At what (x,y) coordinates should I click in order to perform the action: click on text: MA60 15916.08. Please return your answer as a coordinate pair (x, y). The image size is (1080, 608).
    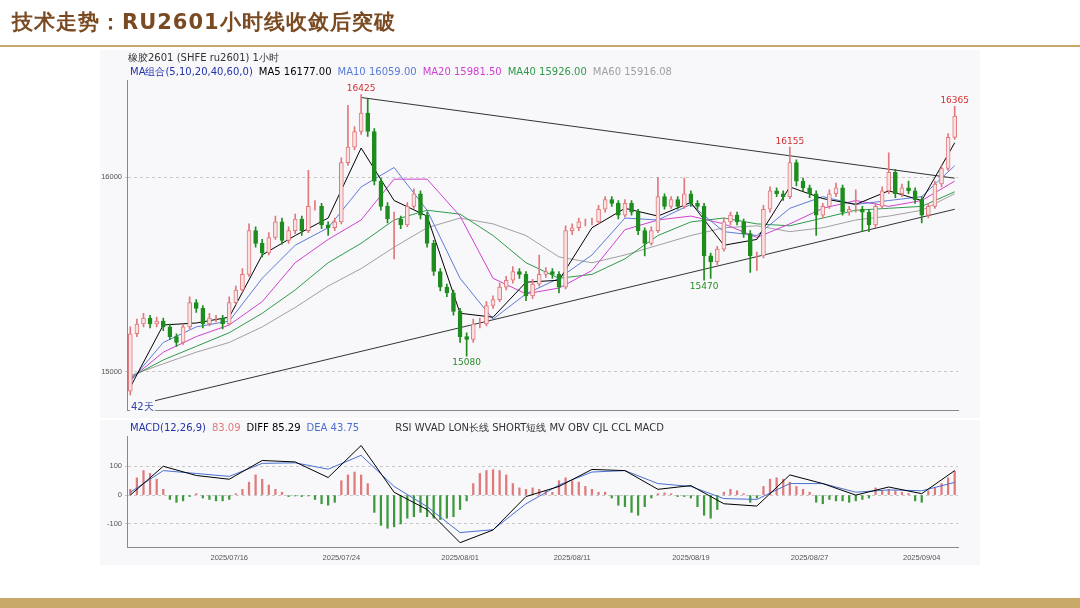
    Looking at the image, I should click on (632, 71).